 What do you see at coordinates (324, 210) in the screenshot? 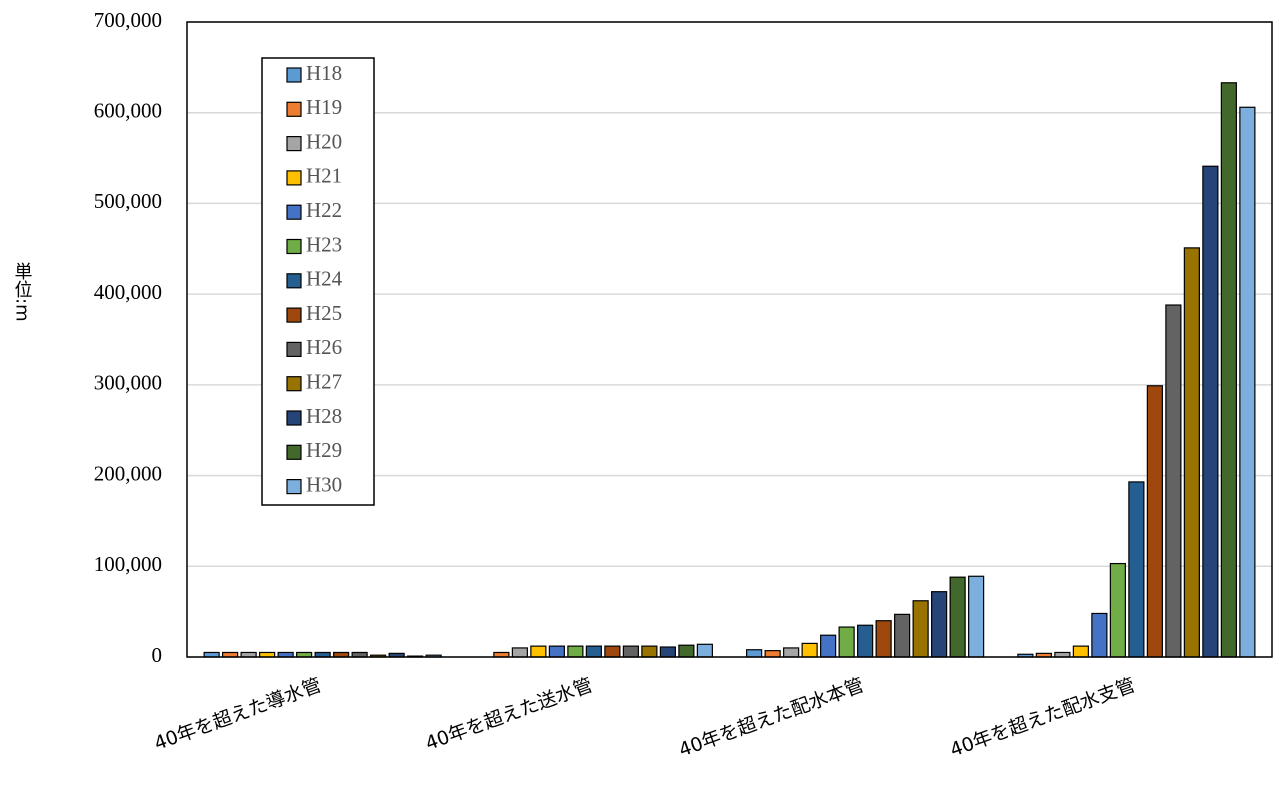
I see `legend-label: H22` at bounding box center [324, 210].